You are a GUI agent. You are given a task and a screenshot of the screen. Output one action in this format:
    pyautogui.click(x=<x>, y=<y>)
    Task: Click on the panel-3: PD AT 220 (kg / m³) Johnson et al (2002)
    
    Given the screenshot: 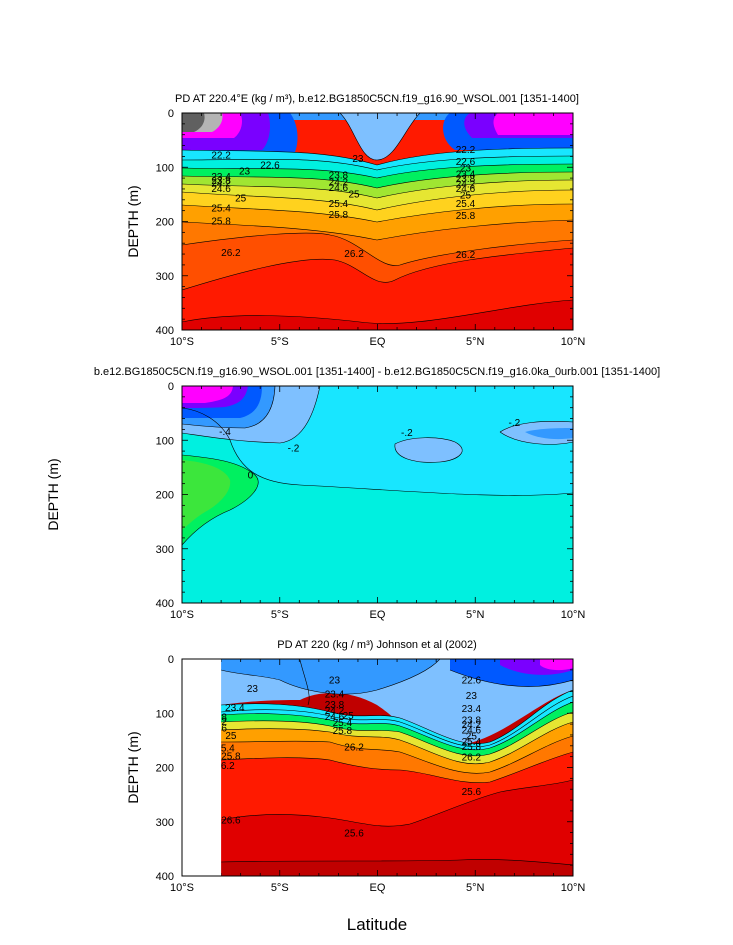 What is the action you would take?
    pyautogui.click(x=377, y=758)
    